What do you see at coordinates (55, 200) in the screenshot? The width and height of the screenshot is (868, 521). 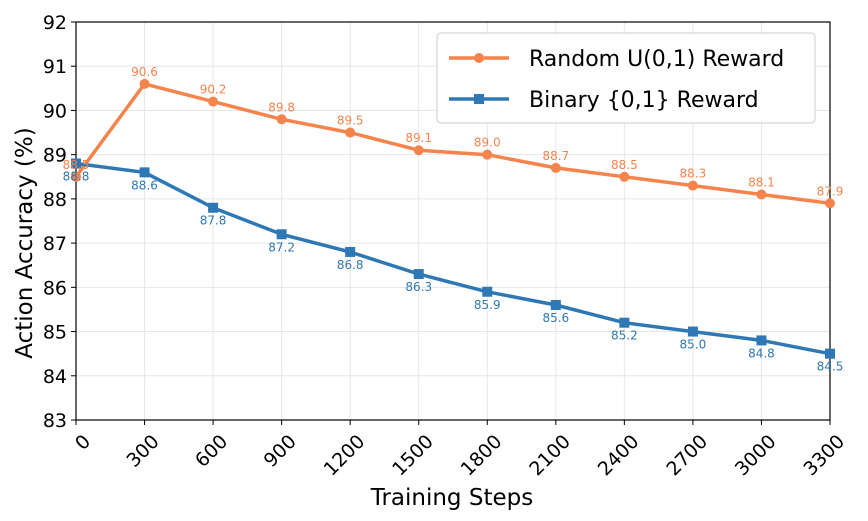 I see `y-tick-label-5: 88` at bounding box center [55, 200].